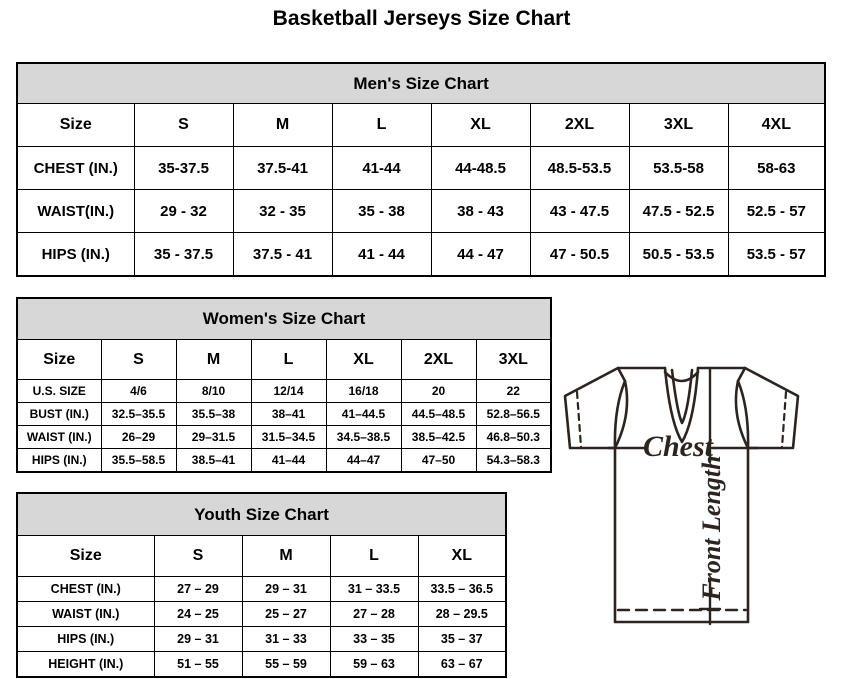 This screenshot has width=843, height=679. I want to click on womens-hips-3xl: 54.3–58.3, so click(513, 460).